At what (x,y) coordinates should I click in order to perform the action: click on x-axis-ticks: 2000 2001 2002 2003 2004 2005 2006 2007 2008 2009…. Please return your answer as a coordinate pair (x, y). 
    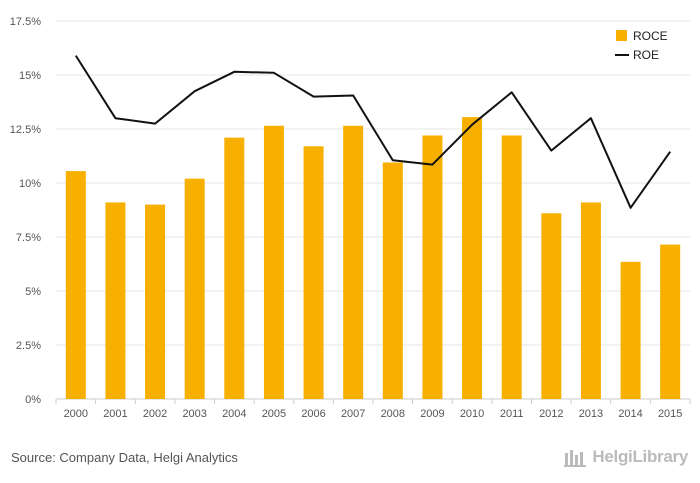
    Looking at the image, I should click on (373, 409).